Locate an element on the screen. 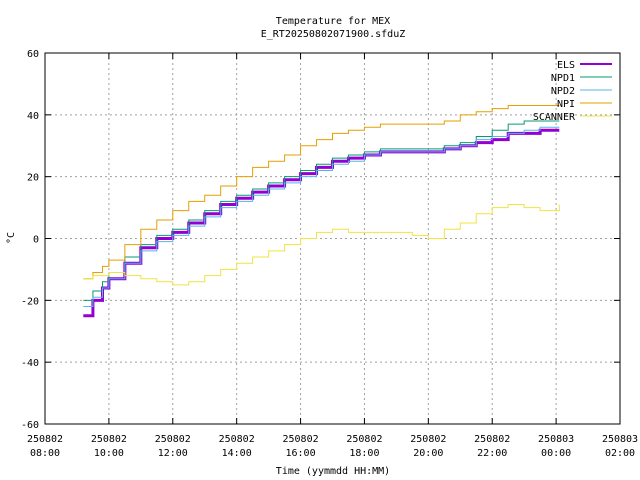 Image resolution: width=640 pixels, height=480 pixels. x-tick-time: 14:00 is located at coordinates (237, 453).